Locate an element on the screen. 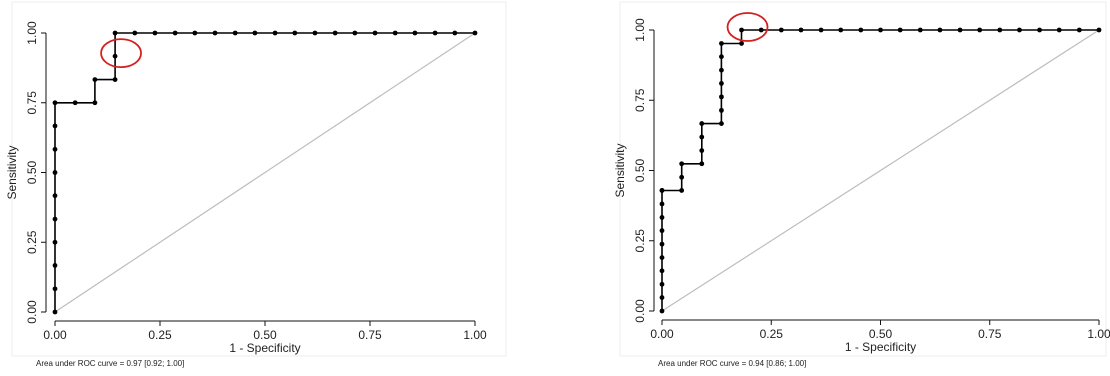  x-tick-label: 1.00 is located at coordinates (1098, 334).